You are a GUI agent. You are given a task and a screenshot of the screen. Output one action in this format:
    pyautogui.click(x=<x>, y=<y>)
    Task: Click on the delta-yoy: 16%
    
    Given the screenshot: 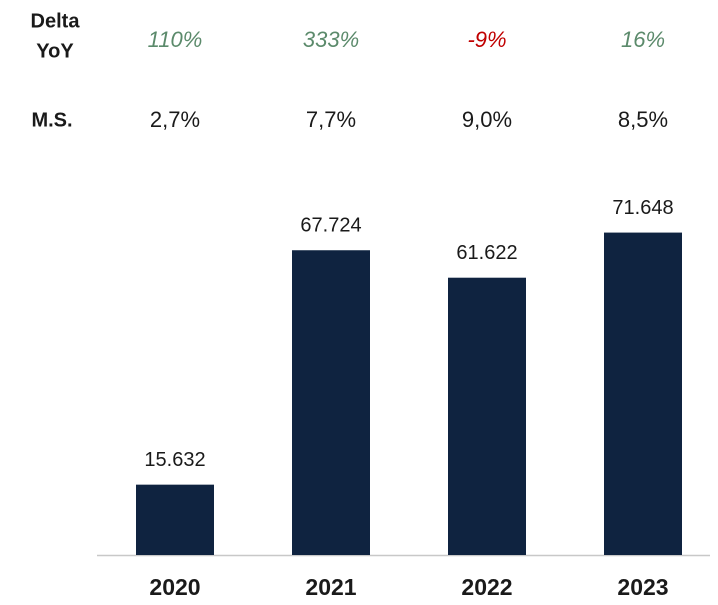 What is the action you would take?
    pyautogui.click(x=643, y=39)
    